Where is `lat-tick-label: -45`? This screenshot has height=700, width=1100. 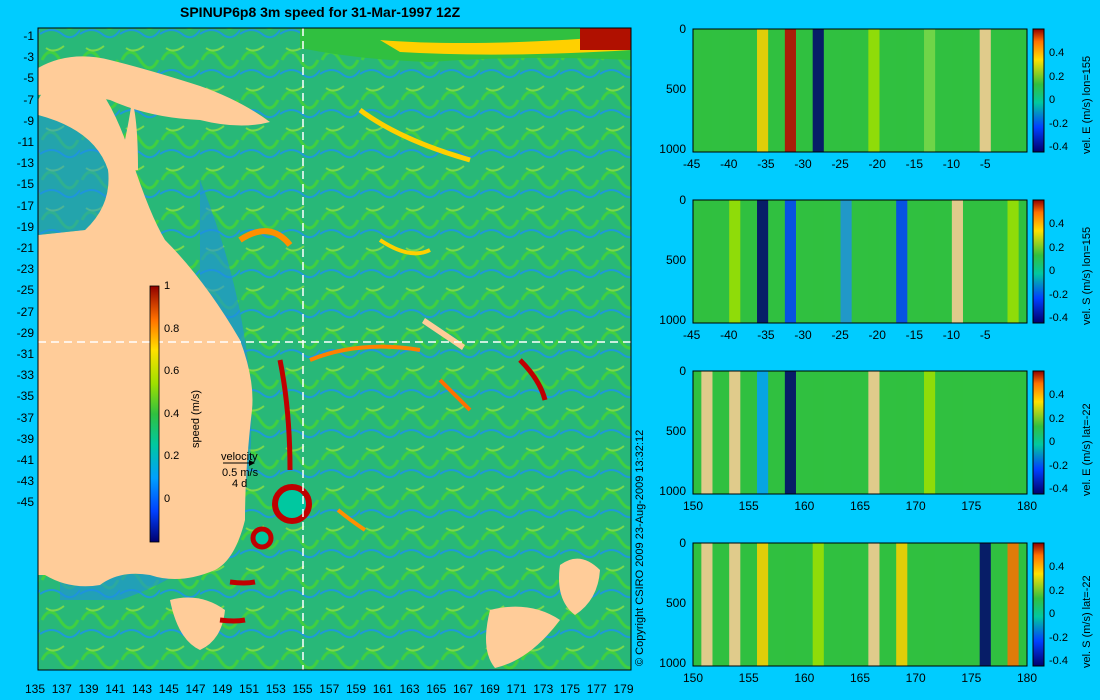 lat-tick-label: -45 is located at coordinates (25, 502).